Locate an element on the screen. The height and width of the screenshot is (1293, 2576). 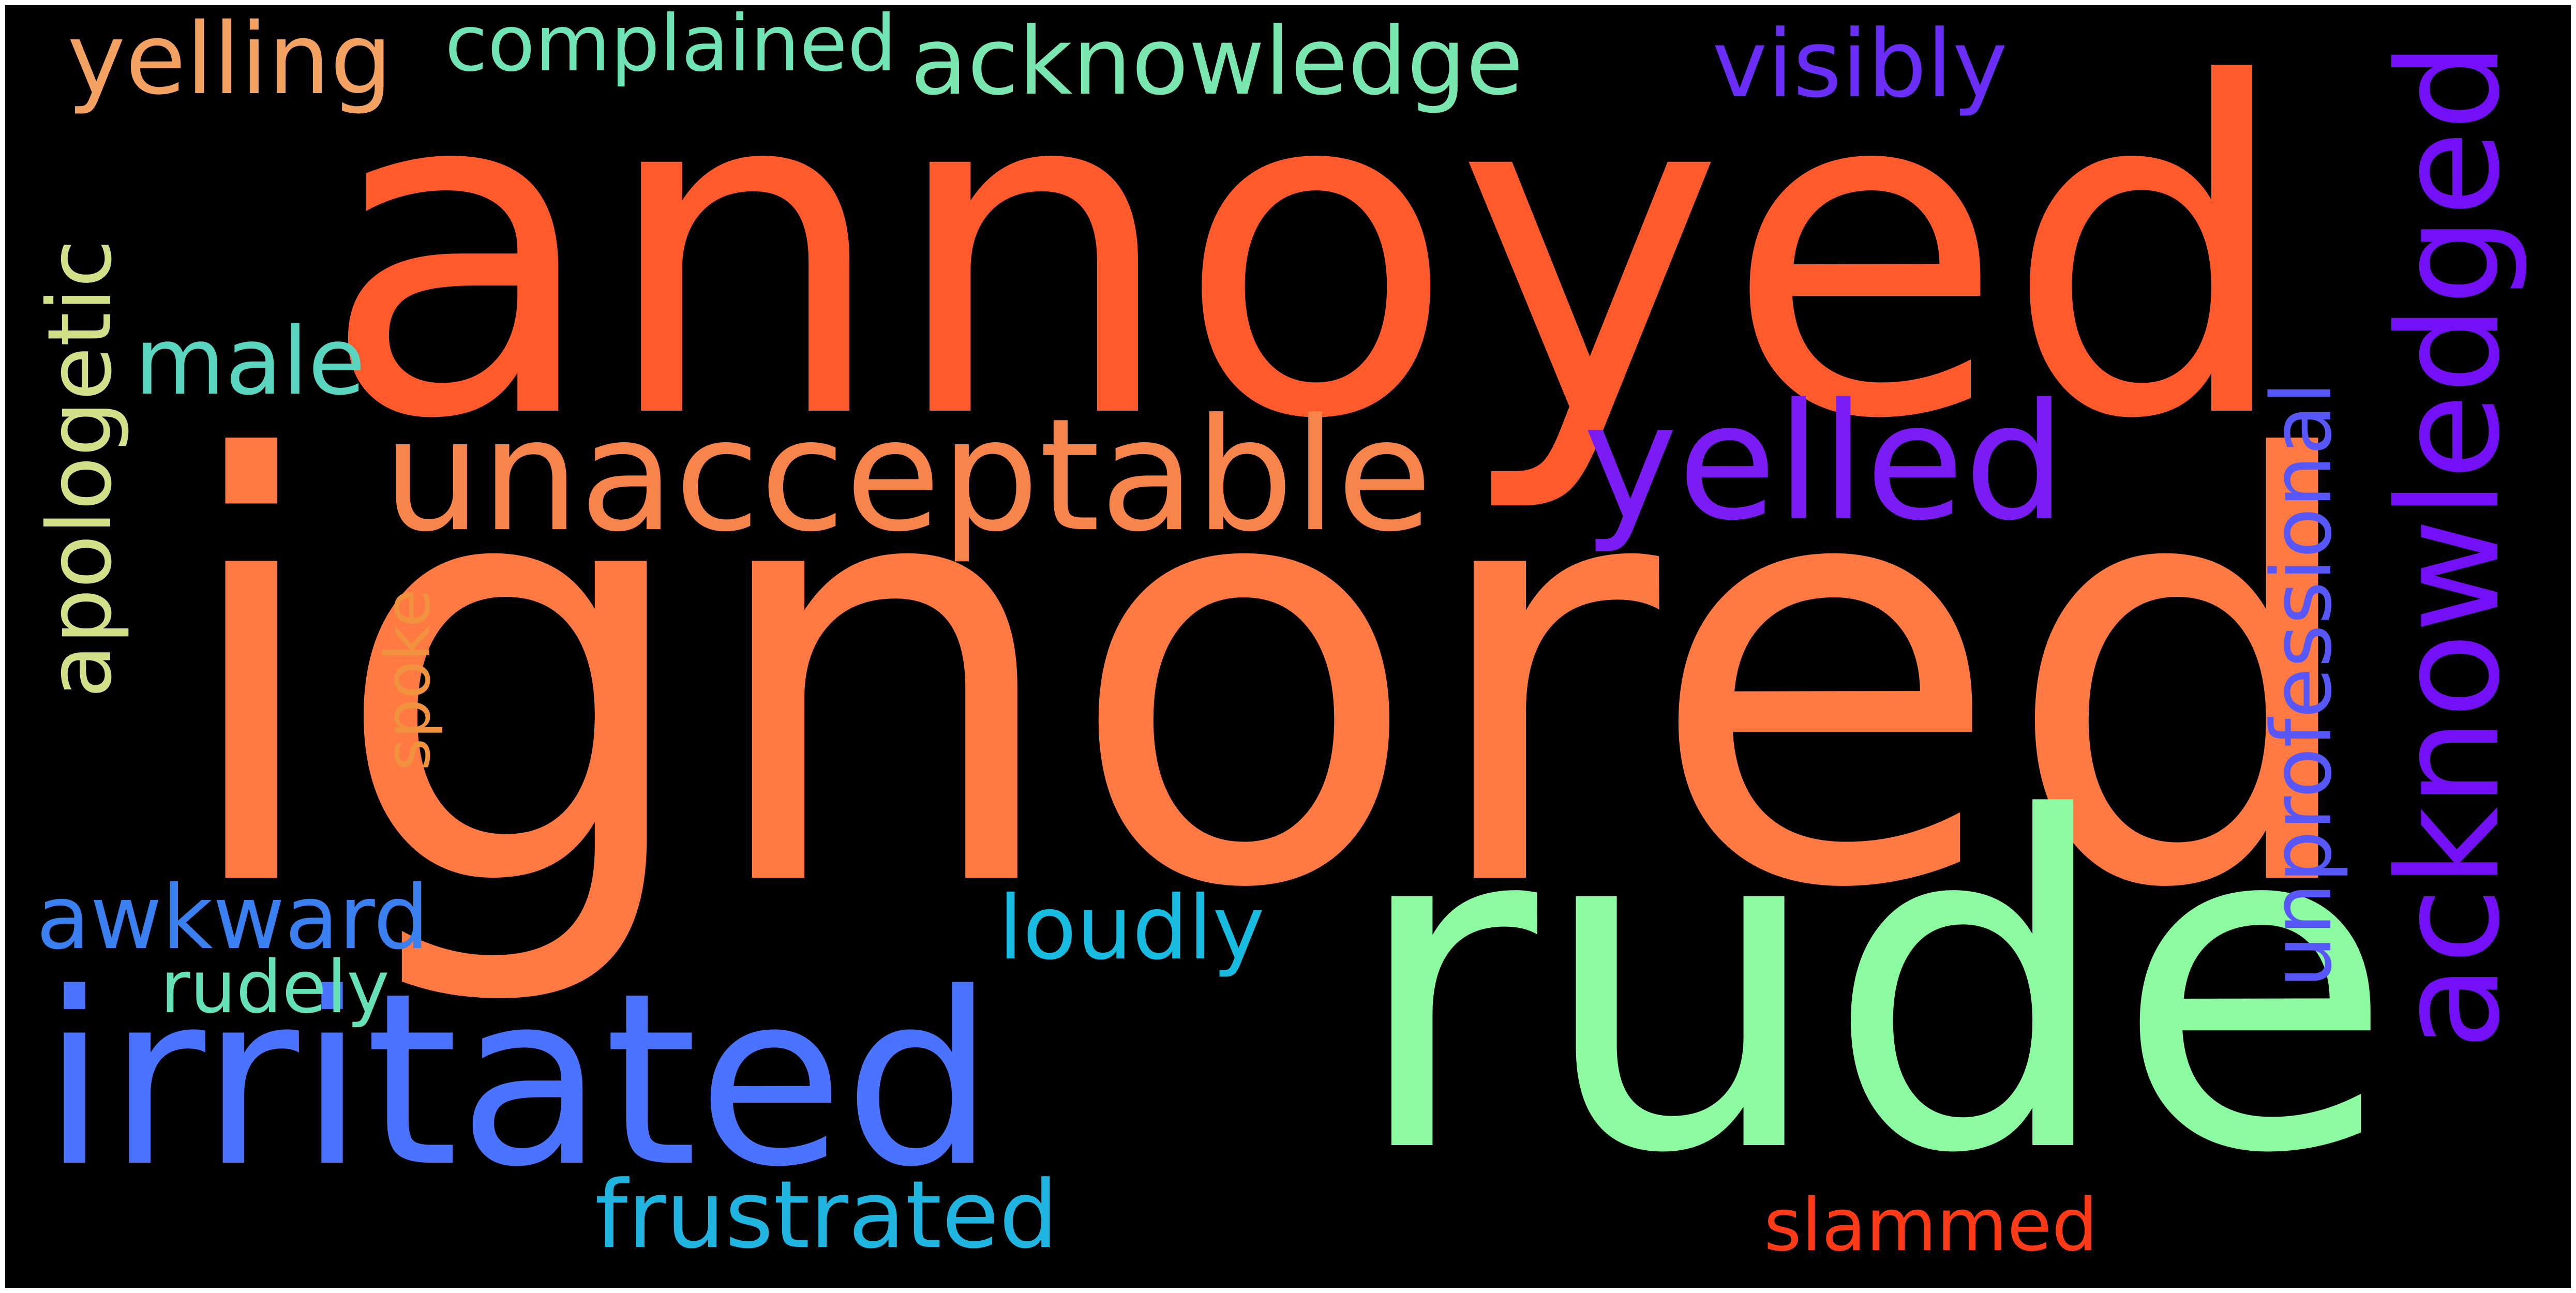
word-yelling: yelling is located at coordinates (230, 60).